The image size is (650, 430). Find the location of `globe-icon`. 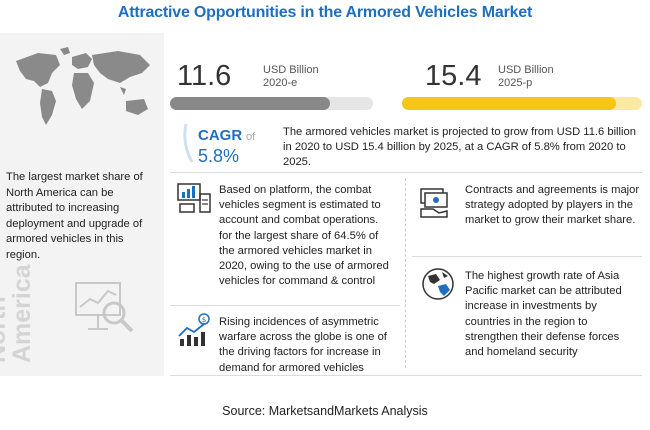

globe-icon is located at coordinates (438, 284).